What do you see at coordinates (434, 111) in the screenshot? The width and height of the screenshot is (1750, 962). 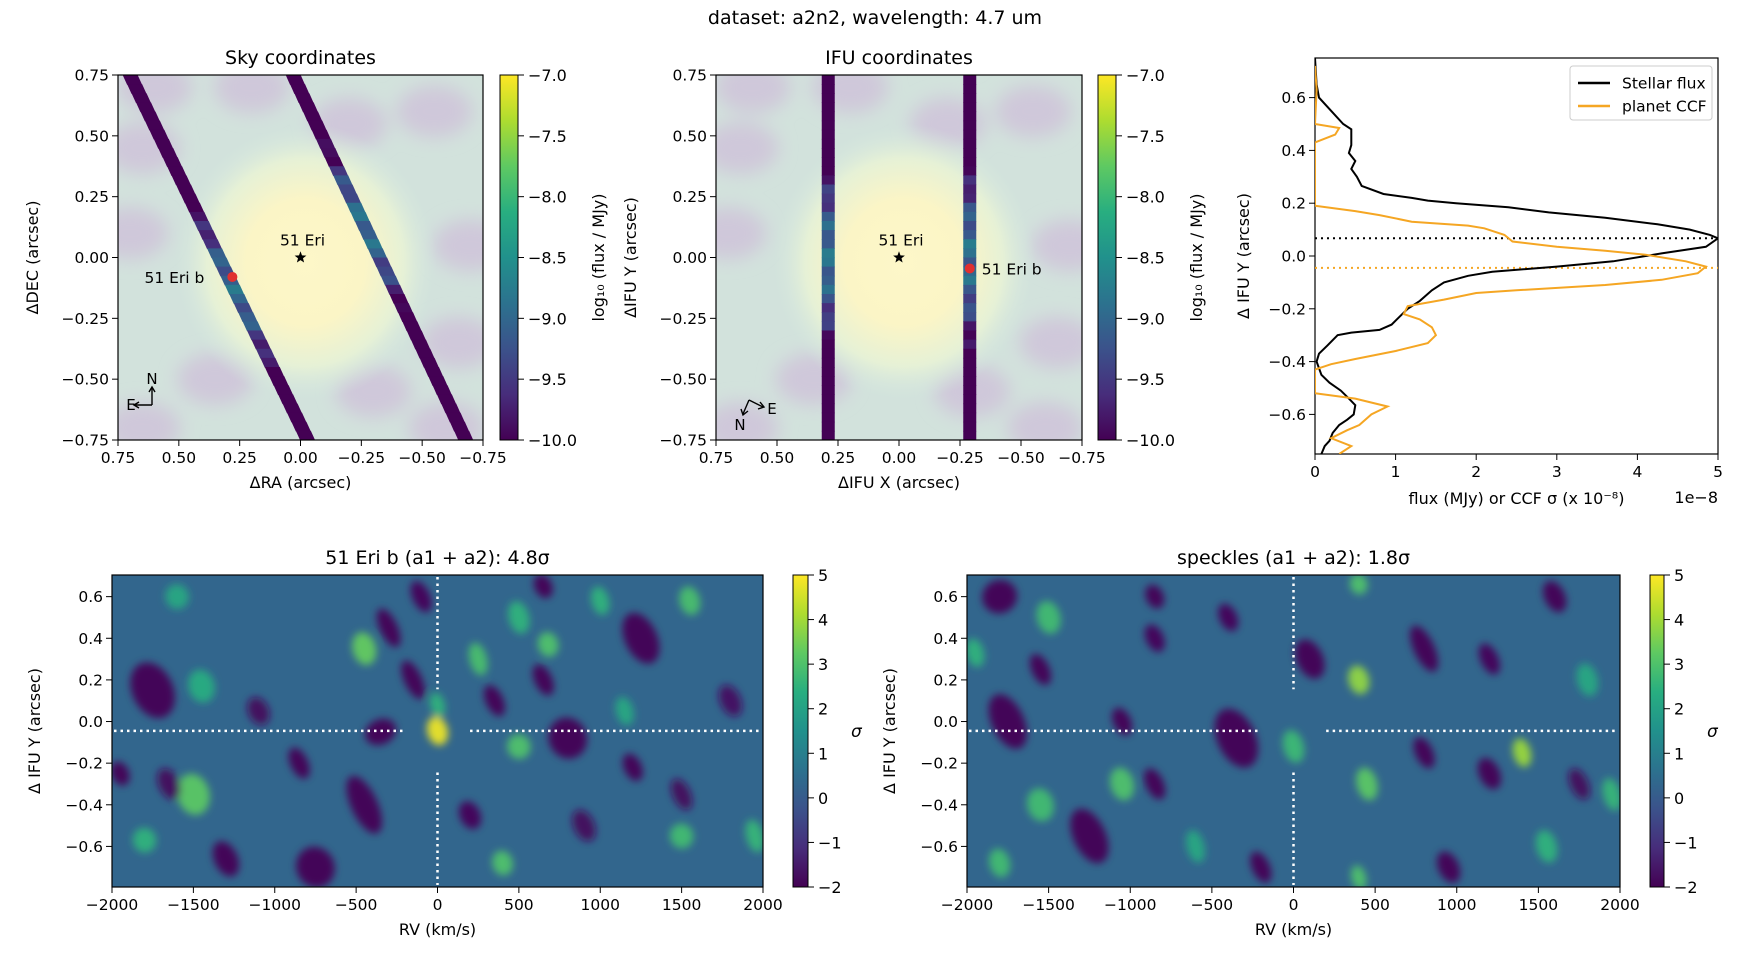 I see `speckle-patch` at bounding box center [434, 111].